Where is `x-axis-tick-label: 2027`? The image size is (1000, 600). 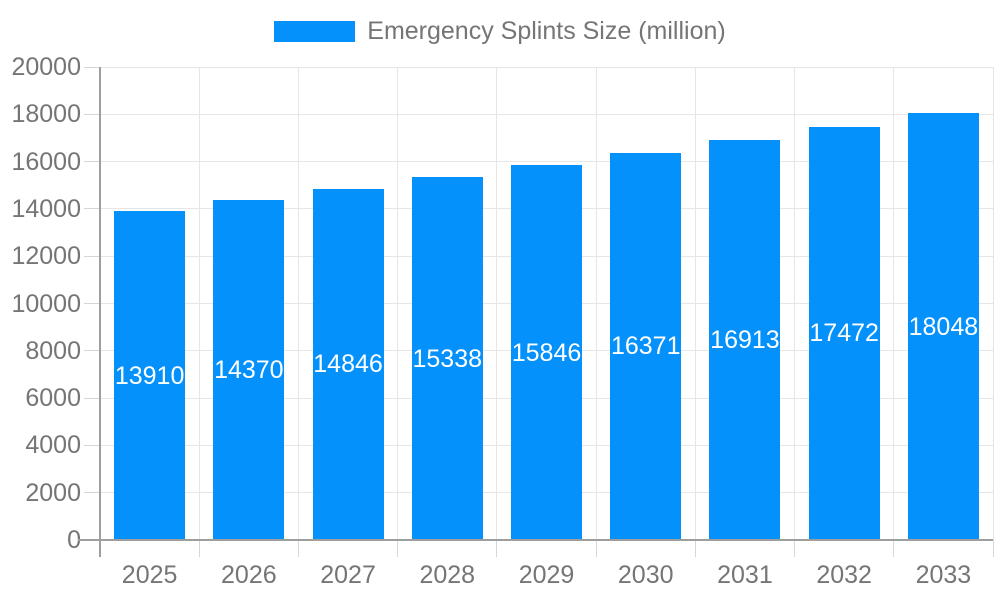 x-axis-tick-label: 2027 is located at coordinates (348, 575).